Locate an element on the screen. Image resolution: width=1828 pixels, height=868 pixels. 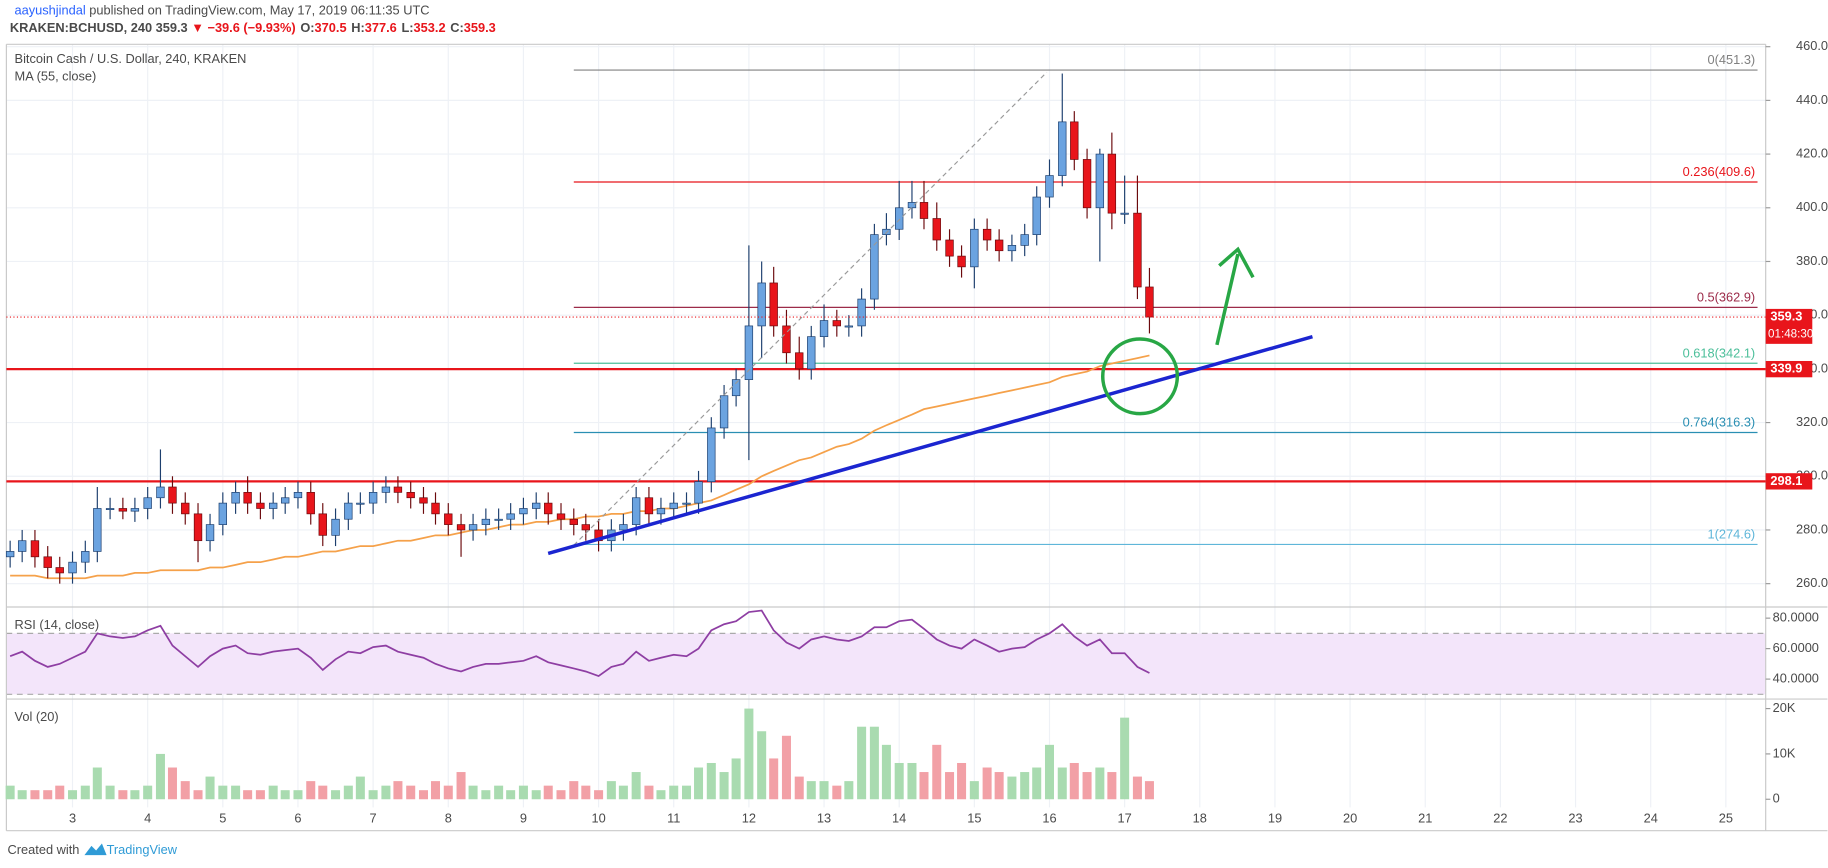
fib-label: 0.618(342.1) is located at coordinates (1719, 352).